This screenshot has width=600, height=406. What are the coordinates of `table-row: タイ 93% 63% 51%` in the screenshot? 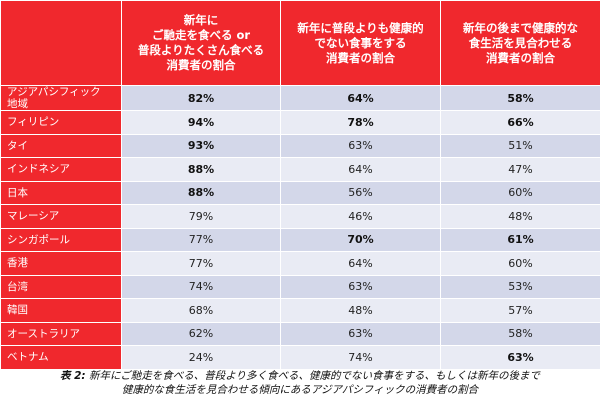 It's located at (300, 145).